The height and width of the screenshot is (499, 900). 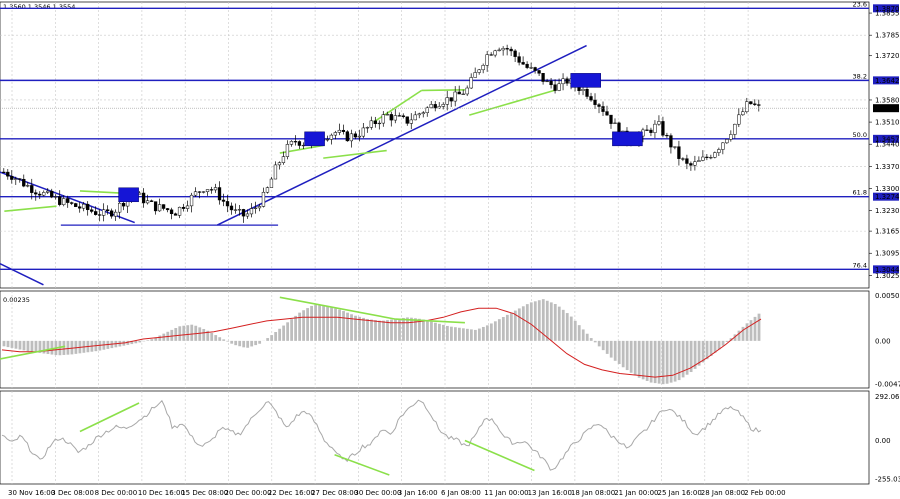 What do you see at coordinates (291, 493) in the screenshot?
I see `time-axis-label: 22 Dec 16:00` at bounding box center [291, 493].